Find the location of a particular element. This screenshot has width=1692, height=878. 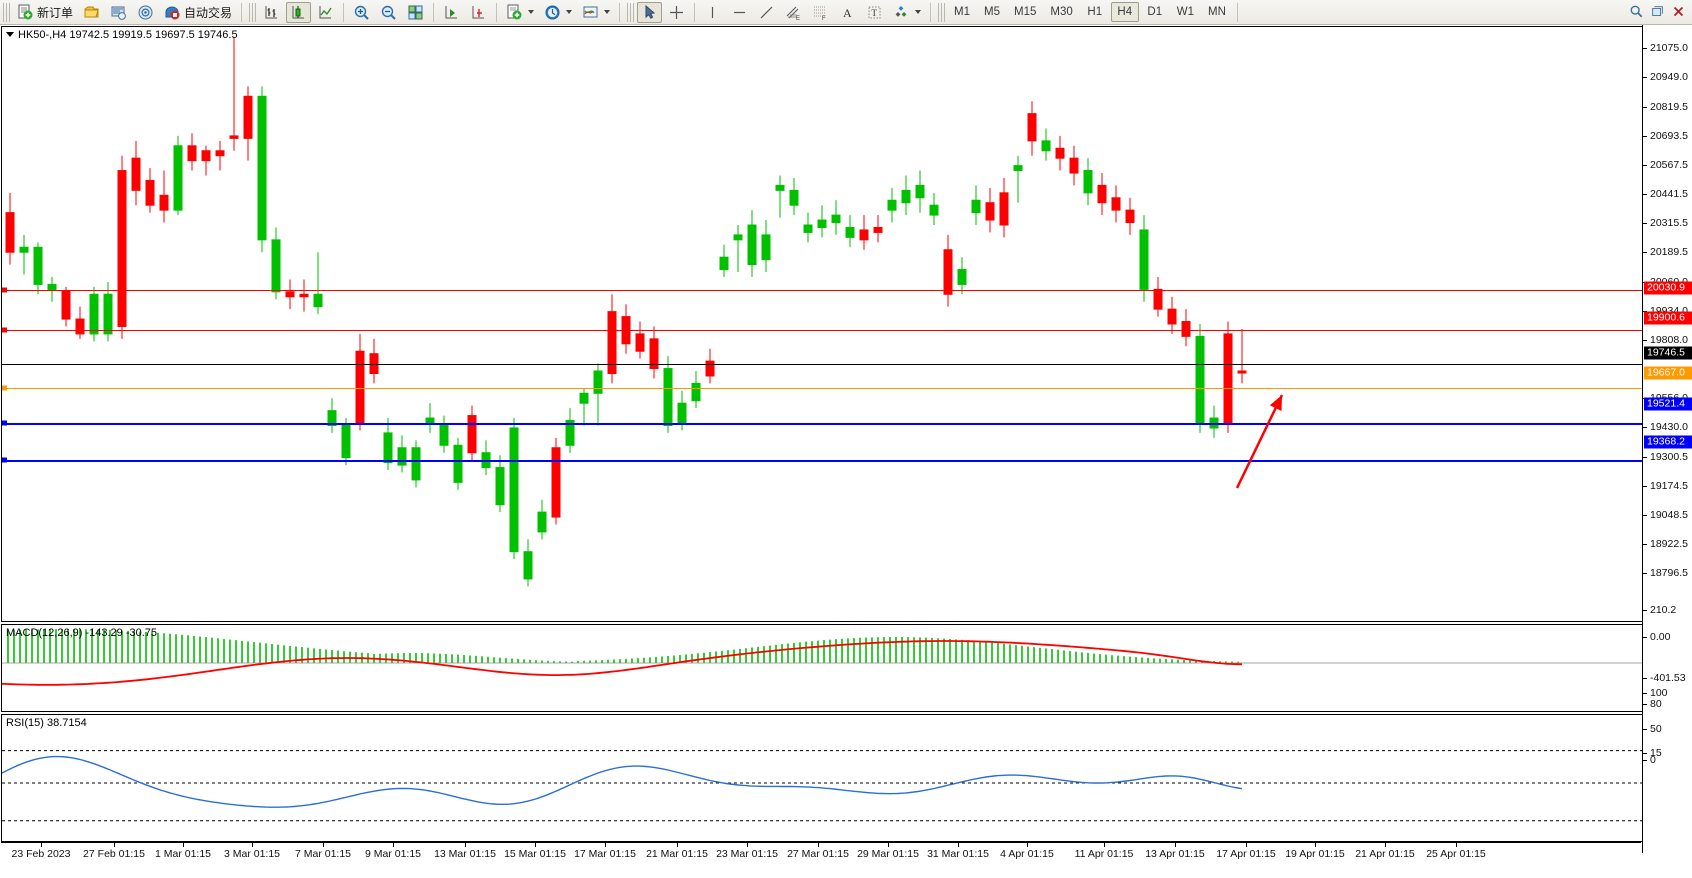

close-window-icon is located at coordinates (1679, 12).